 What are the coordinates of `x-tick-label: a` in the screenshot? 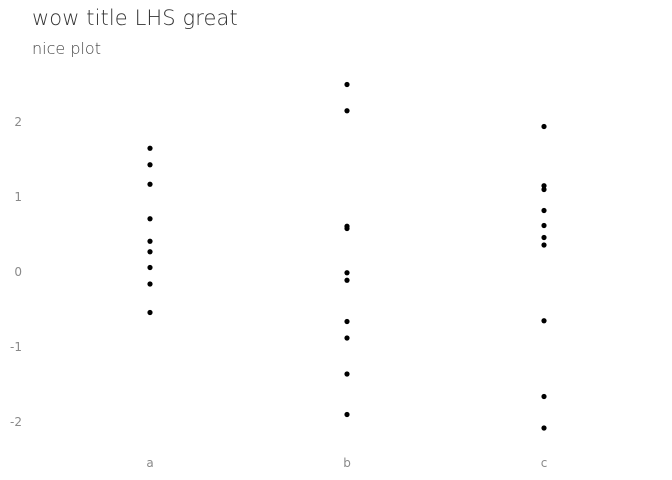 It's located at (149, 463).